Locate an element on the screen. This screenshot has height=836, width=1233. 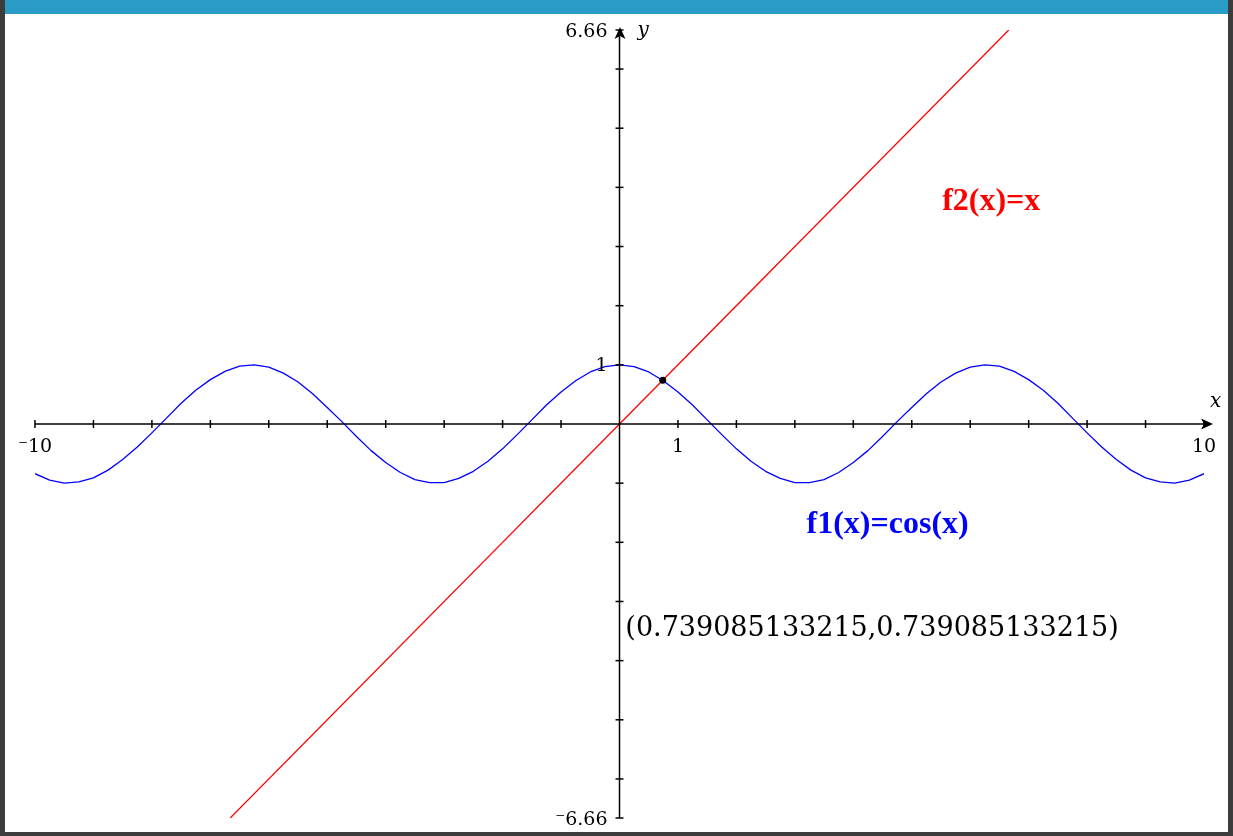
x-axis-title: x is located at coordinates (1216, 400).